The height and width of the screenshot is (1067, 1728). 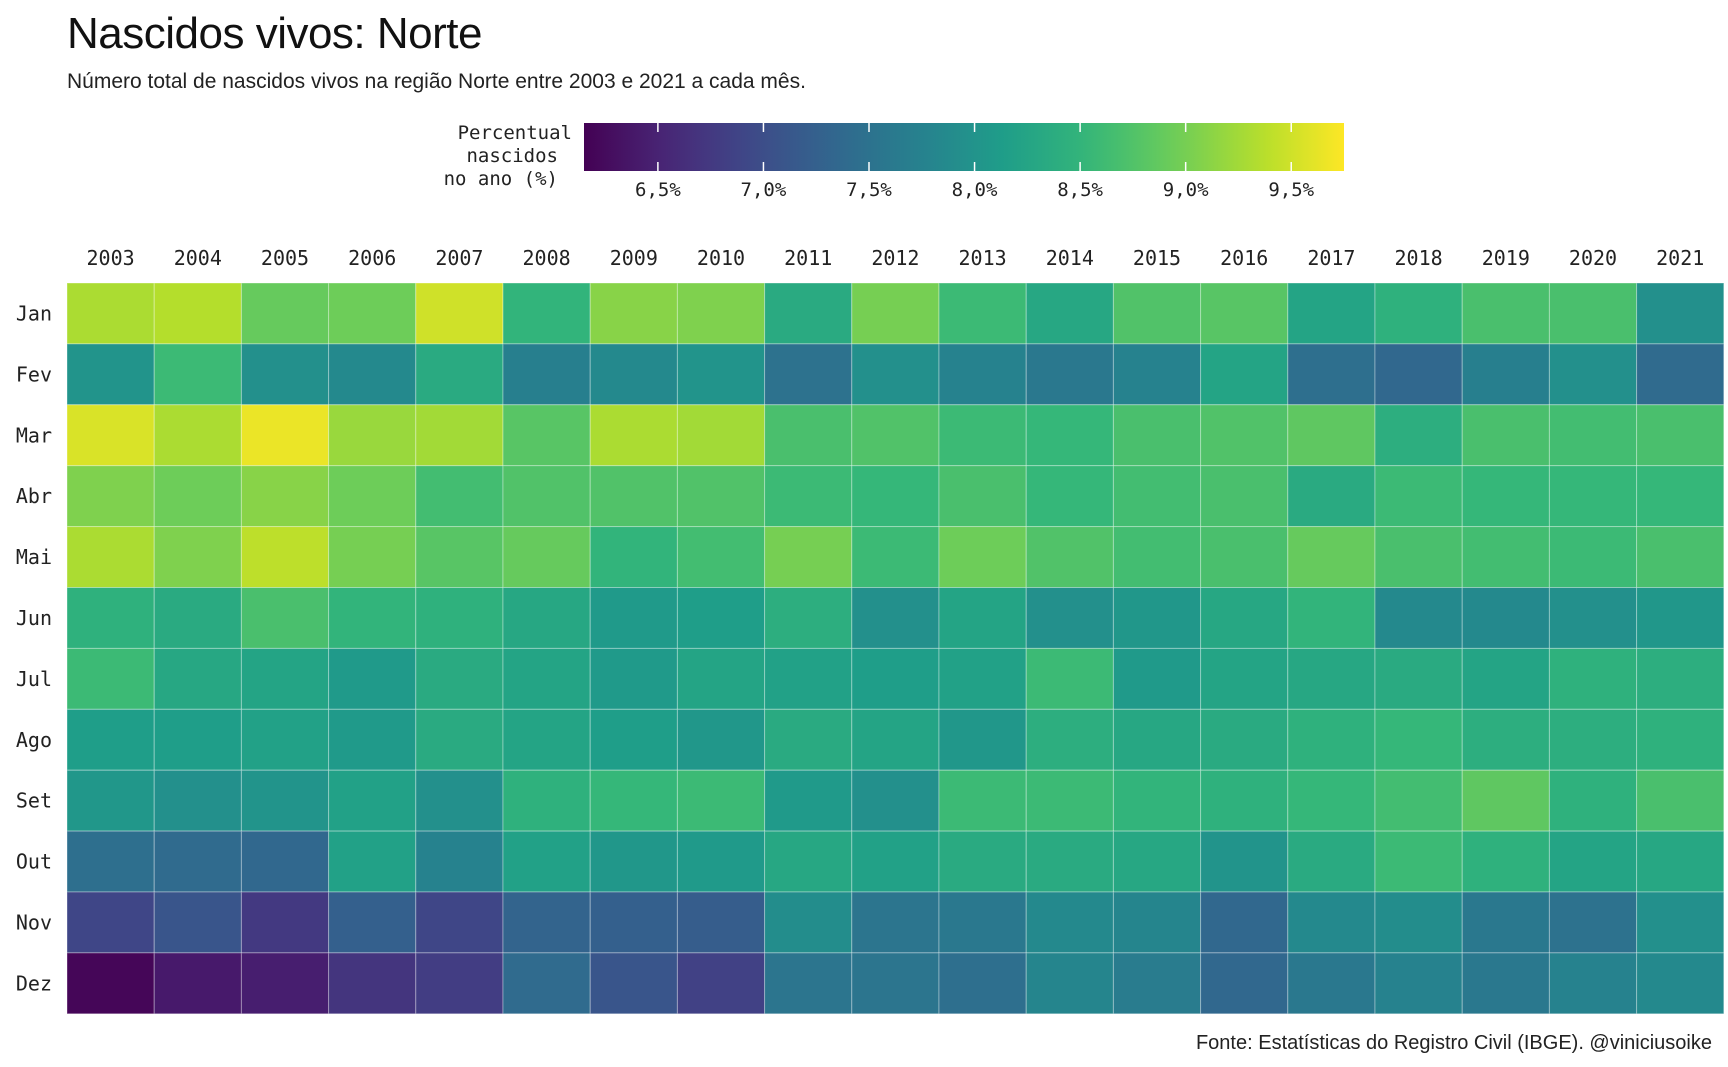 What do you see at coordinates (285, 678) in the screenshot?
I see `heatmap-cell: Jul 2005: 8.25%` at bounding box center [285, 678].